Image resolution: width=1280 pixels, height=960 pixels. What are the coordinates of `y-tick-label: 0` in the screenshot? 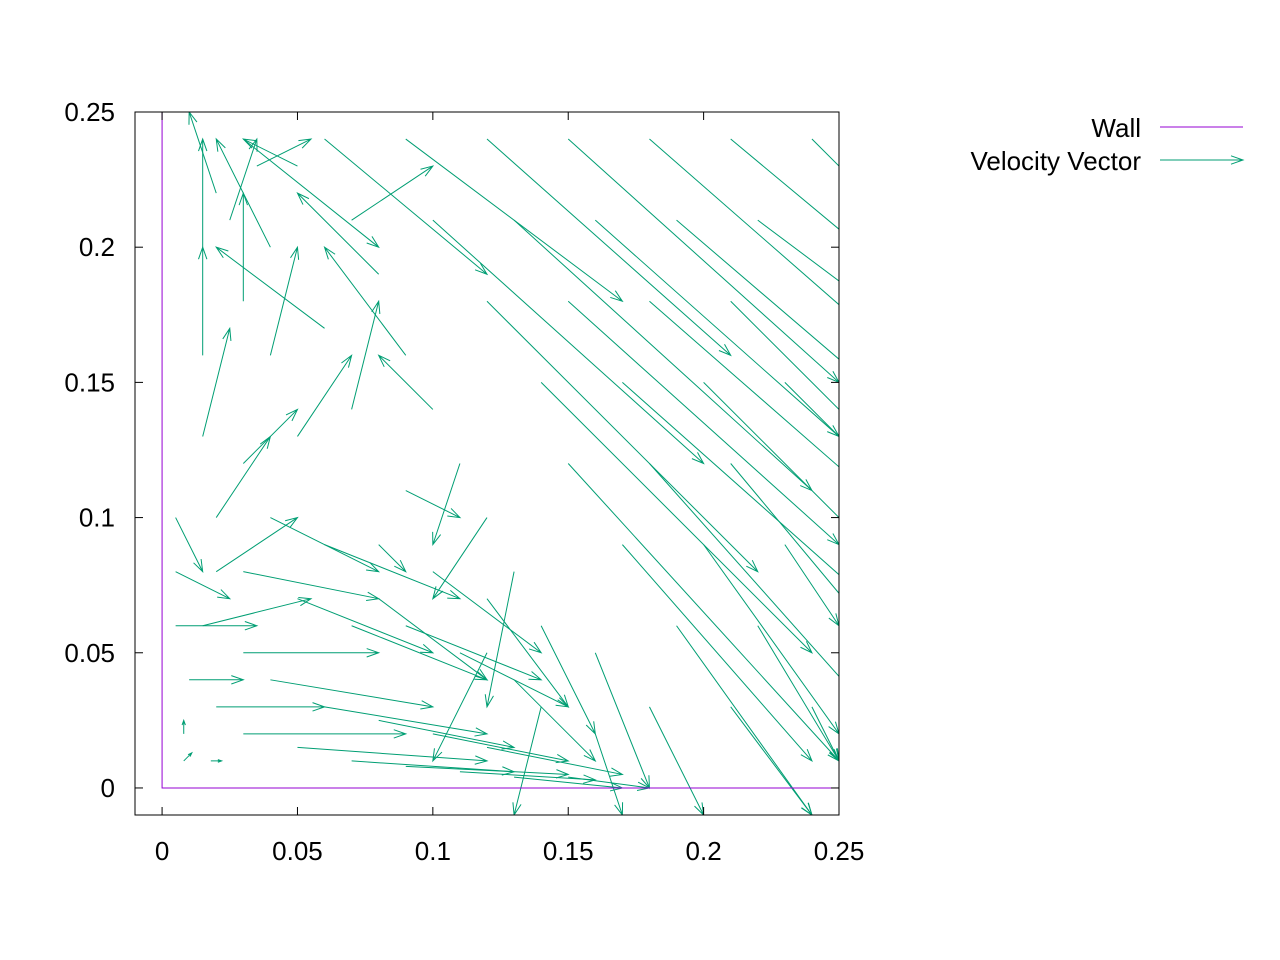 It's located at (108, 788).